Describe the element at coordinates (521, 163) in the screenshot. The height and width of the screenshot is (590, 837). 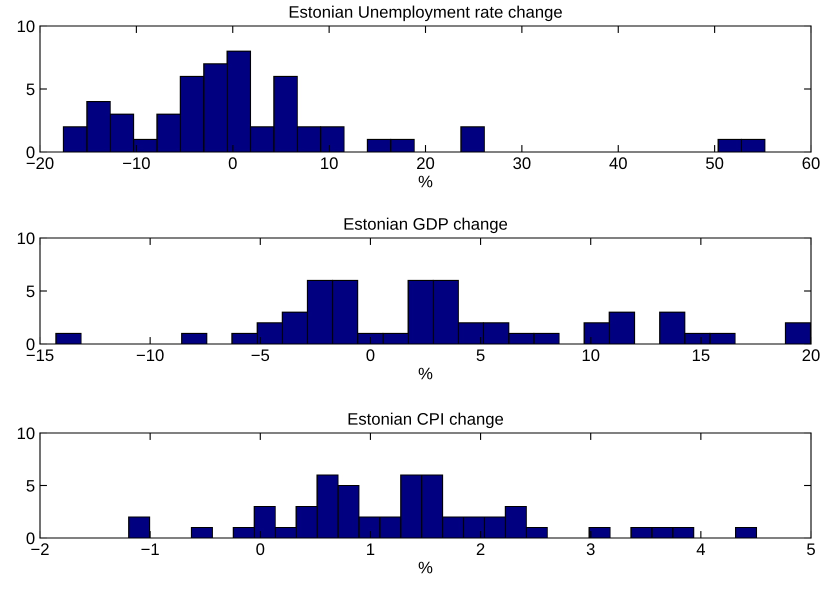
I see `x-tick-label: 30` at that location.